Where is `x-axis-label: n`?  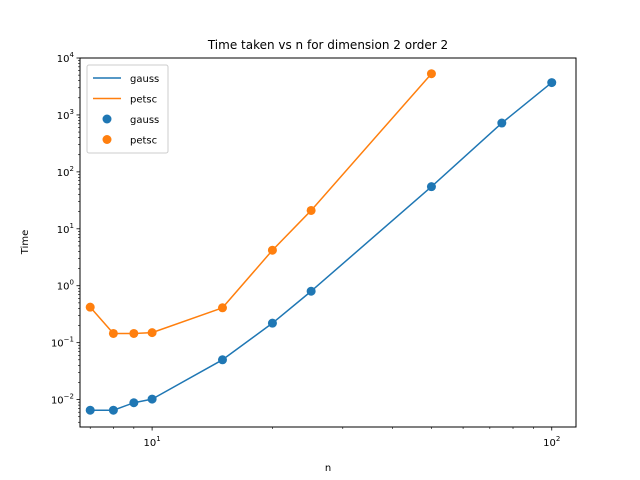
x-axis-label: n is located at coordinates (328, 468).